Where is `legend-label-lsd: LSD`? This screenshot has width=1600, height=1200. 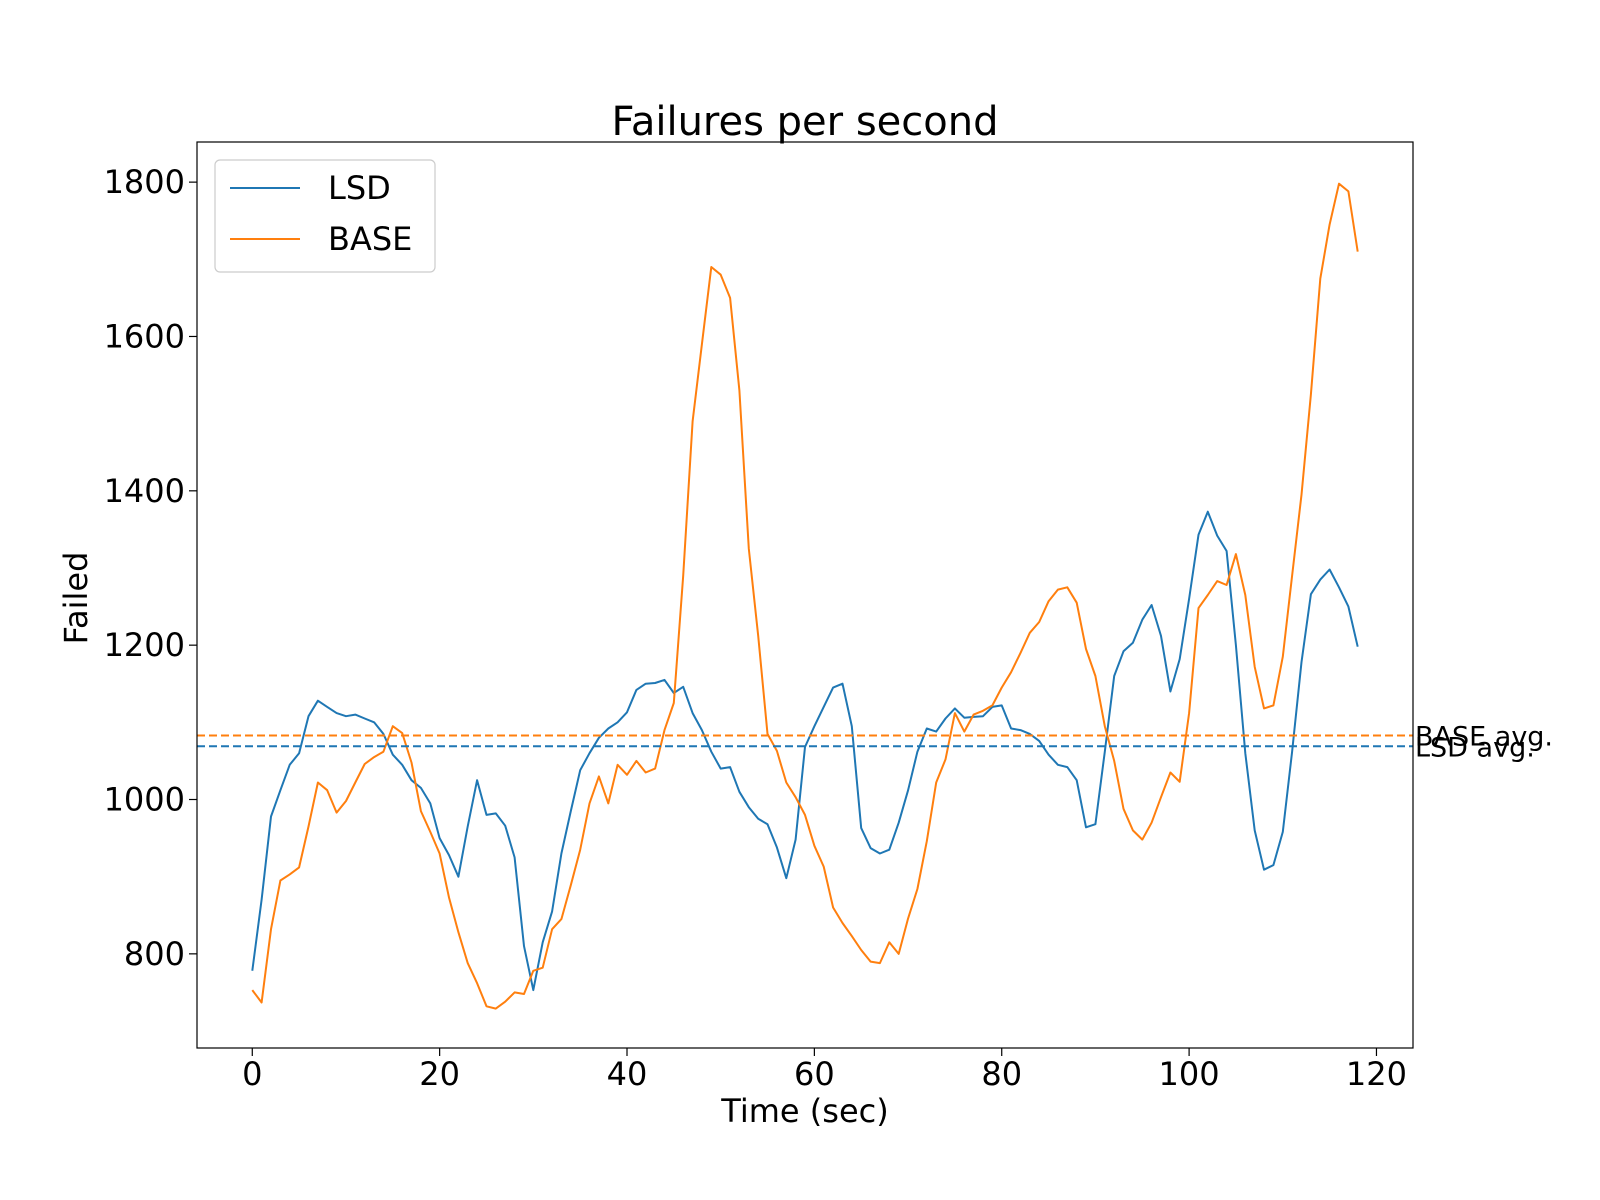
legend-label-lsd: LSD is located at coordinates (359, 188).